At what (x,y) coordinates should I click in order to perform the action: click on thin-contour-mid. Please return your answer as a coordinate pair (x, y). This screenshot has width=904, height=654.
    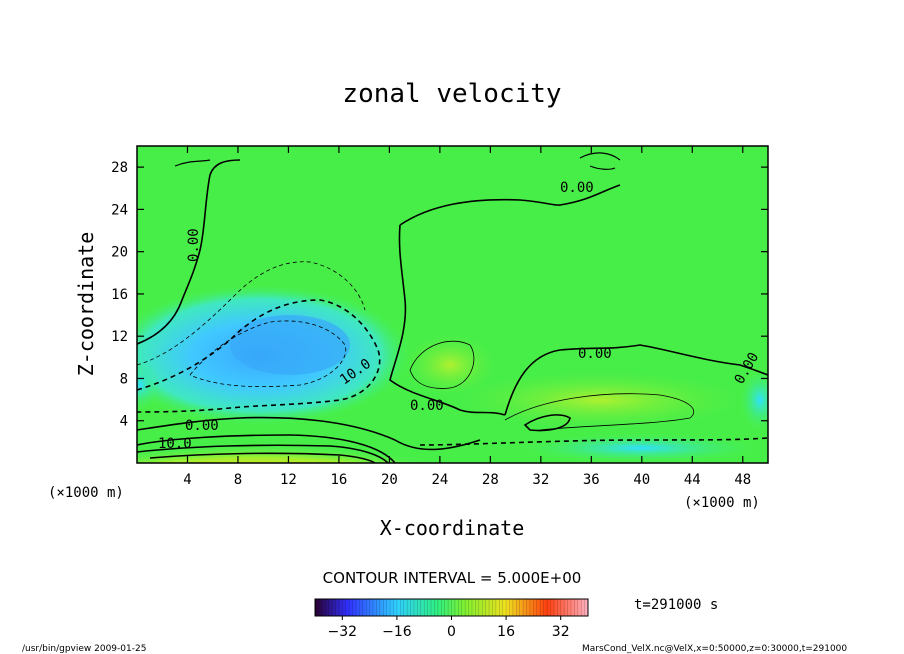
    Looking at the image, I should click on (442, 364).